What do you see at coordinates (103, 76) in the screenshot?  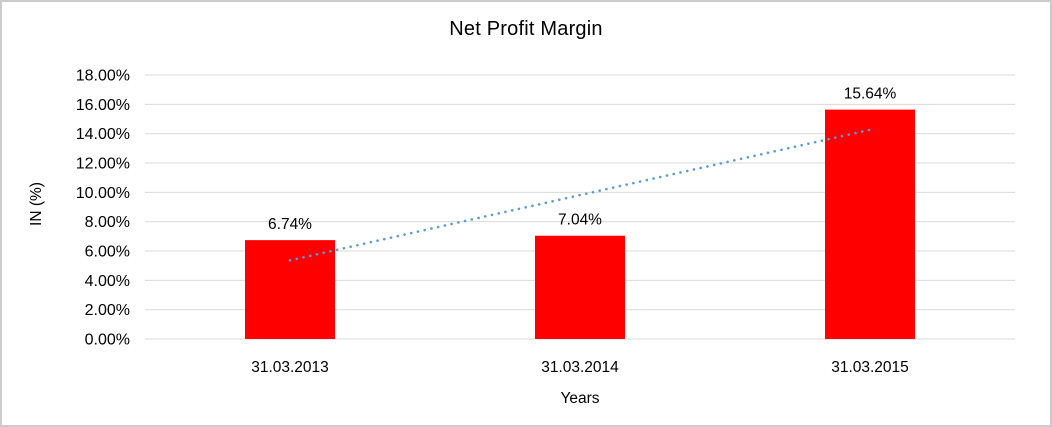 I see `y-tick-label: 18.00%` at bounding box center [103, 76].